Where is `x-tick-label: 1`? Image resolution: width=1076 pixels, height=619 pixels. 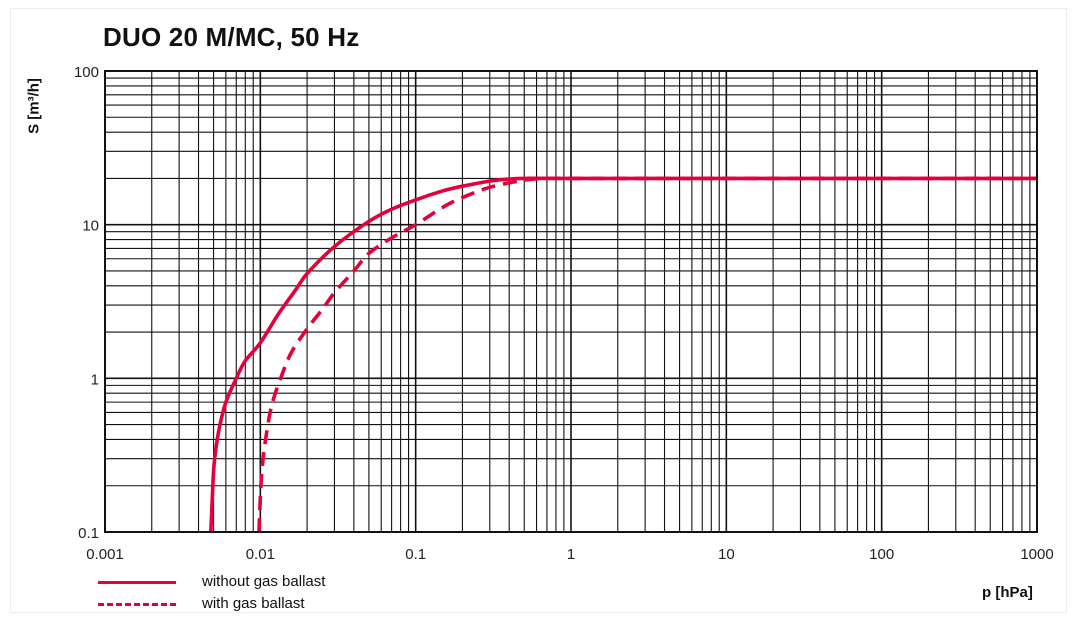
x-tick-label: 1 is located at coordinates (571, 554).